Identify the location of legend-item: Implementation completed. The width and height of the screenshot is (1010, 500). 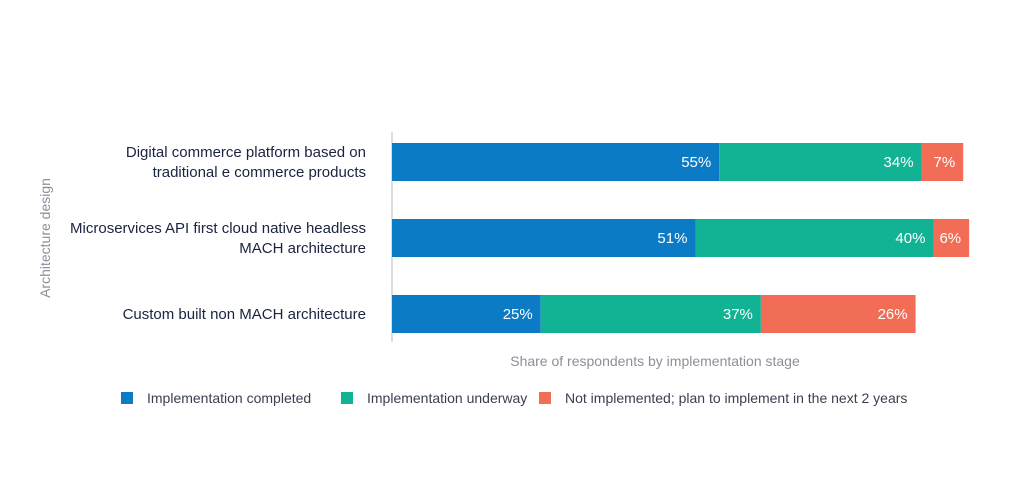
(216, 398).